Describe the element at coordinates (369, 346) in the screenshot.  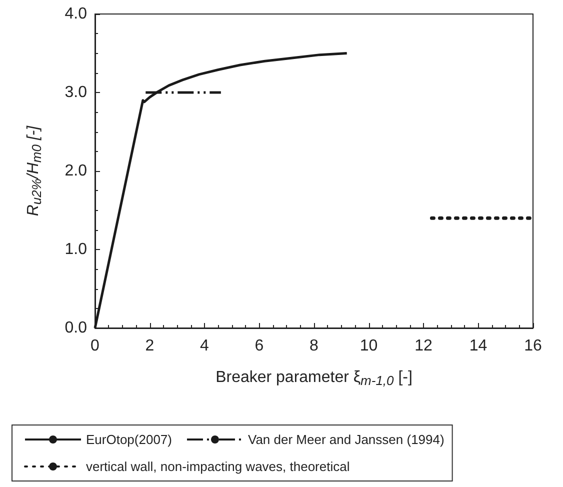
I see `x-tick-label: 10` at that location.